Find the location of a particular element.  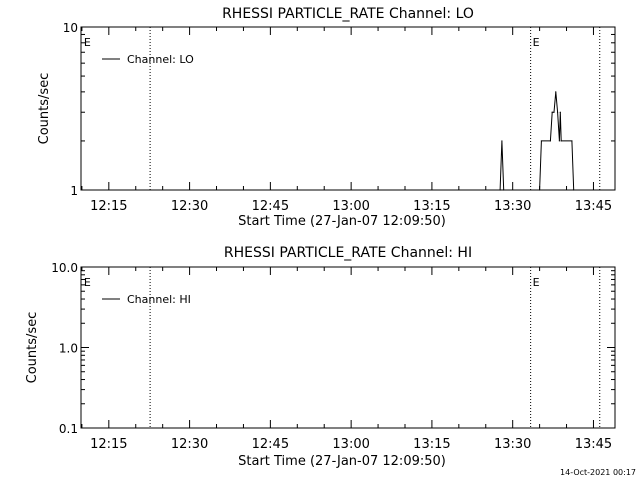

y-tick-label: 1 is located at coordinates (74, 191).